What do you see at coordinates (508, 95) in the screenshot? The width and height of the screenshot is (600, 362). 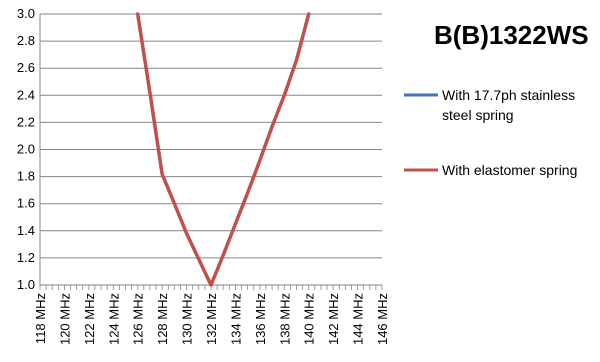 I see `legend-label: With 17.7ph stainless` at bounding box center [508, 95].